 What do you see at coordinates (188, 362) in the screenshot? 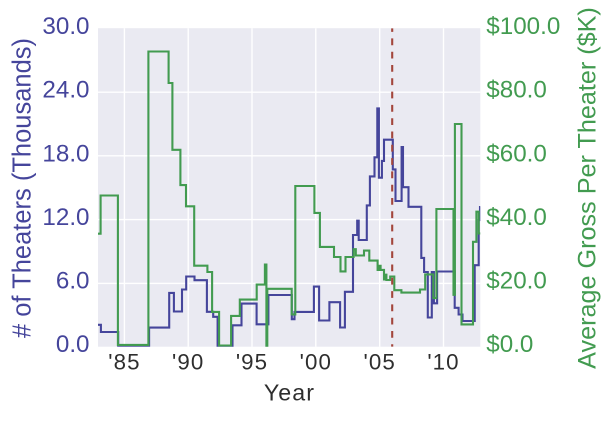
I see `svg-text: '90` at bounding box center [188, 362].